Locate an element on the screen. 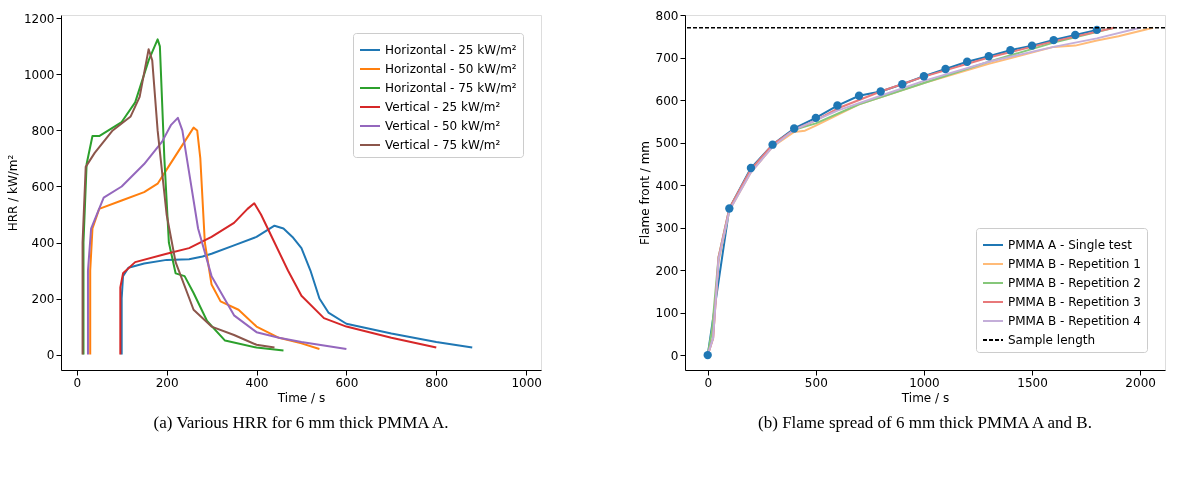  legend-label: PMMA B - Repetition 2 is located at coordinates (1074, 283).